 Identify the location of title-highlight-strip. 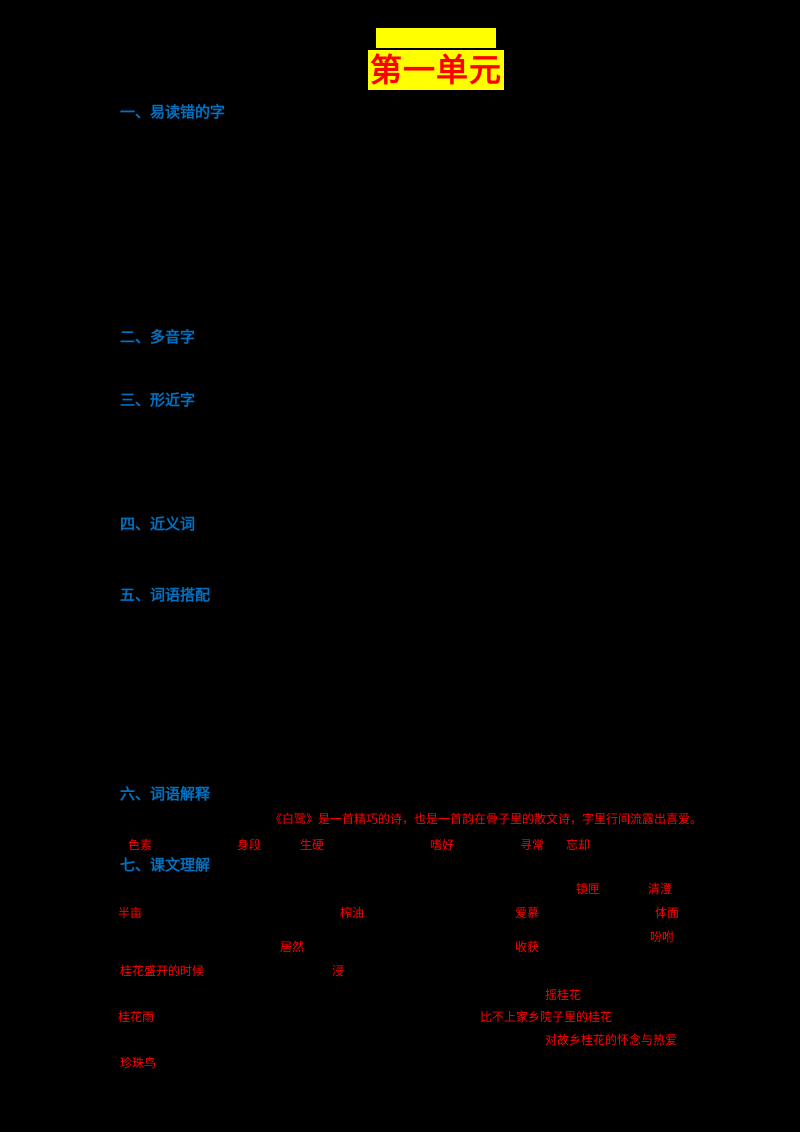
(436, 38).